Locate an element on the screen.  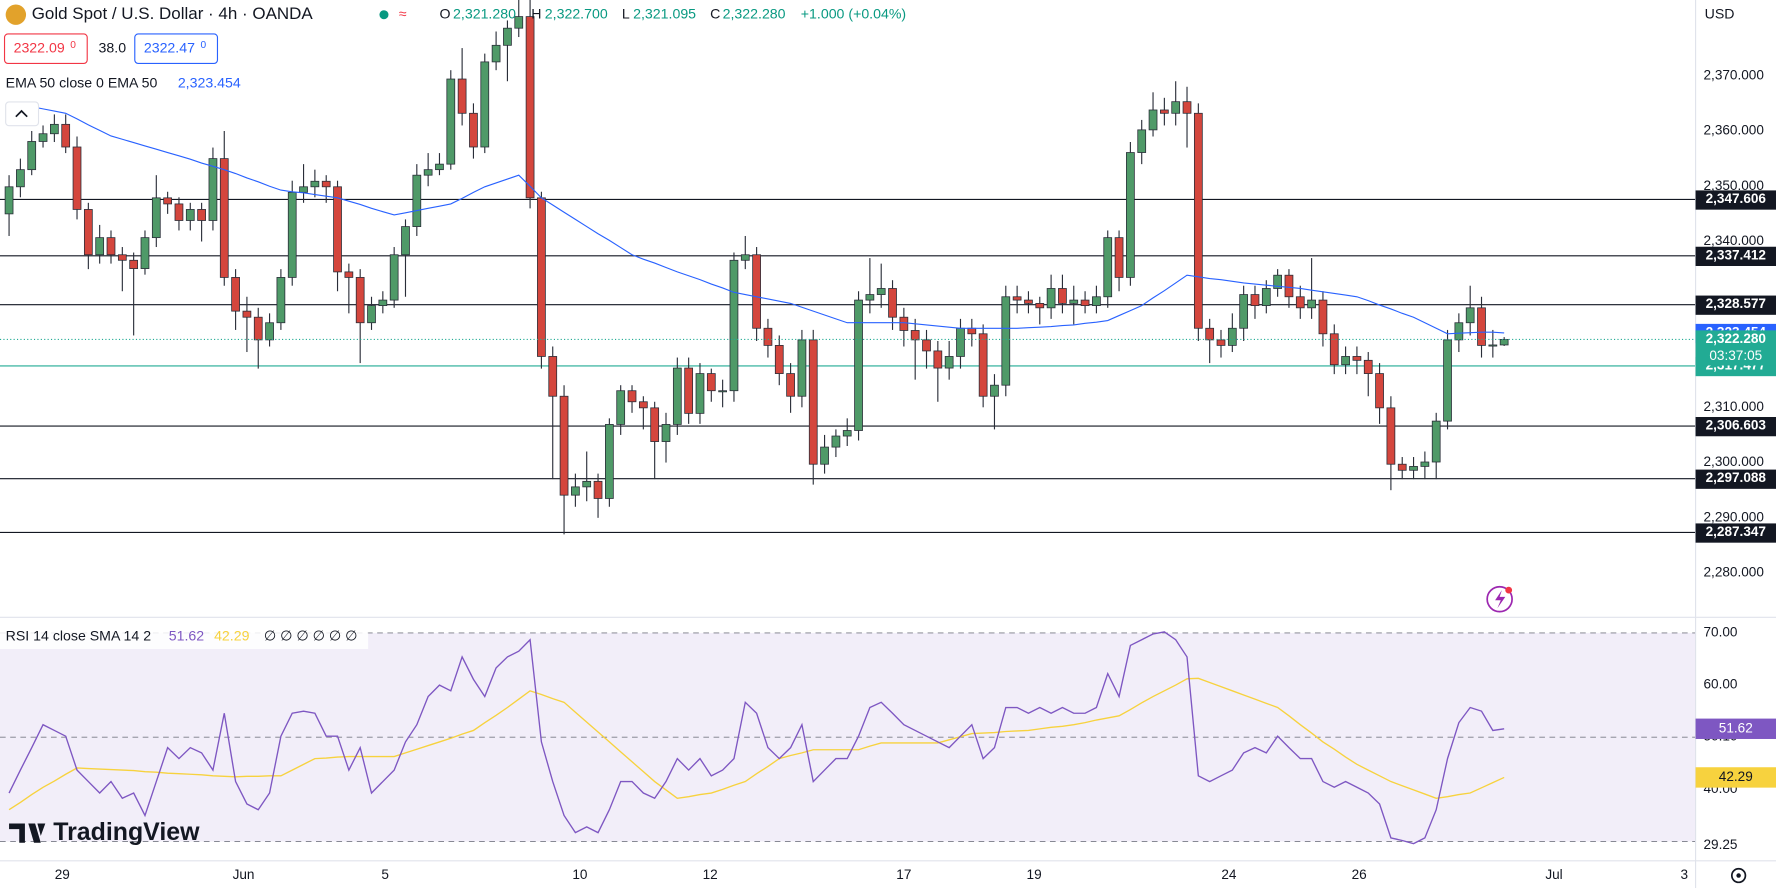
y-tick-label: 2,370.000 is located at coordinates (1734, 74).